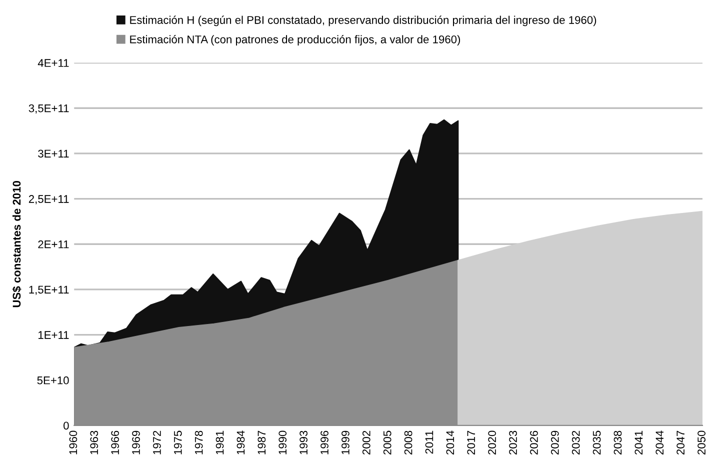 This screenshot has width=706, height=465. Describe the element at coordinates (660, 442) in the screenshot. I see `x-tick-label: 2044` at that location.